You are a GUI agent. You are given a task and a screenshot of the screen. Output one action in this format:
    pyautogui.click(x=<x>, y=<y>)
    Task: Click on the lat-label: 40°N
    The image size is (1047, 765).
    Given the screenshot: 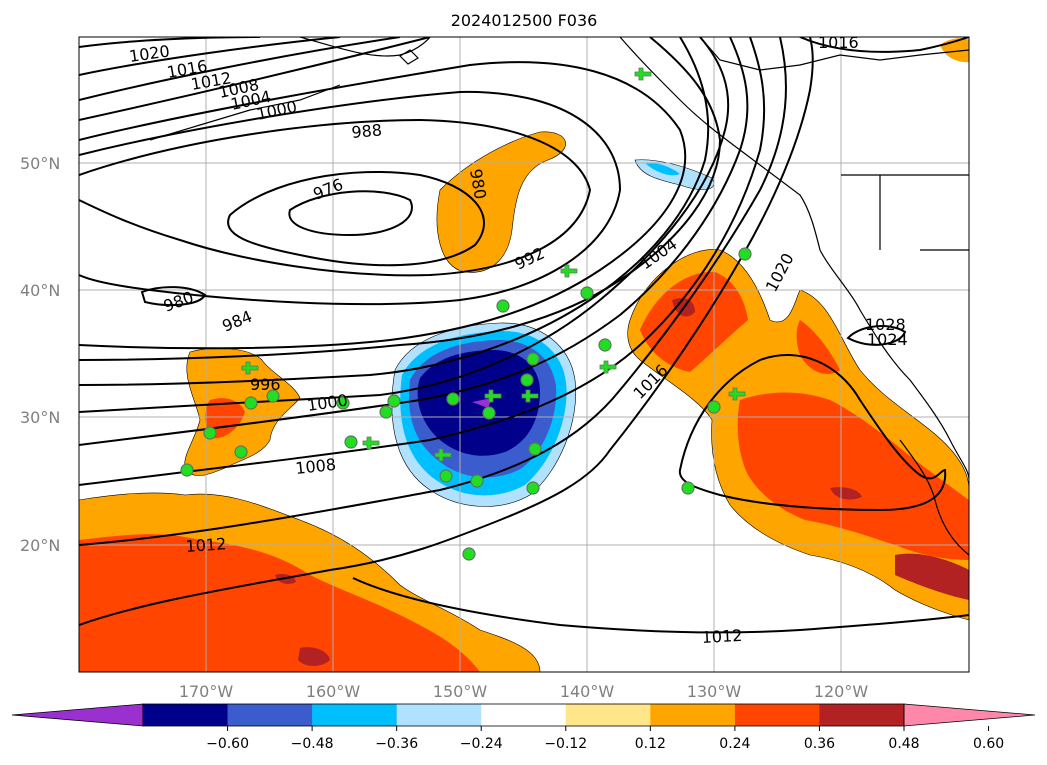 What is the action you would take?
    pyautogui.click(x=40, y=290)
    